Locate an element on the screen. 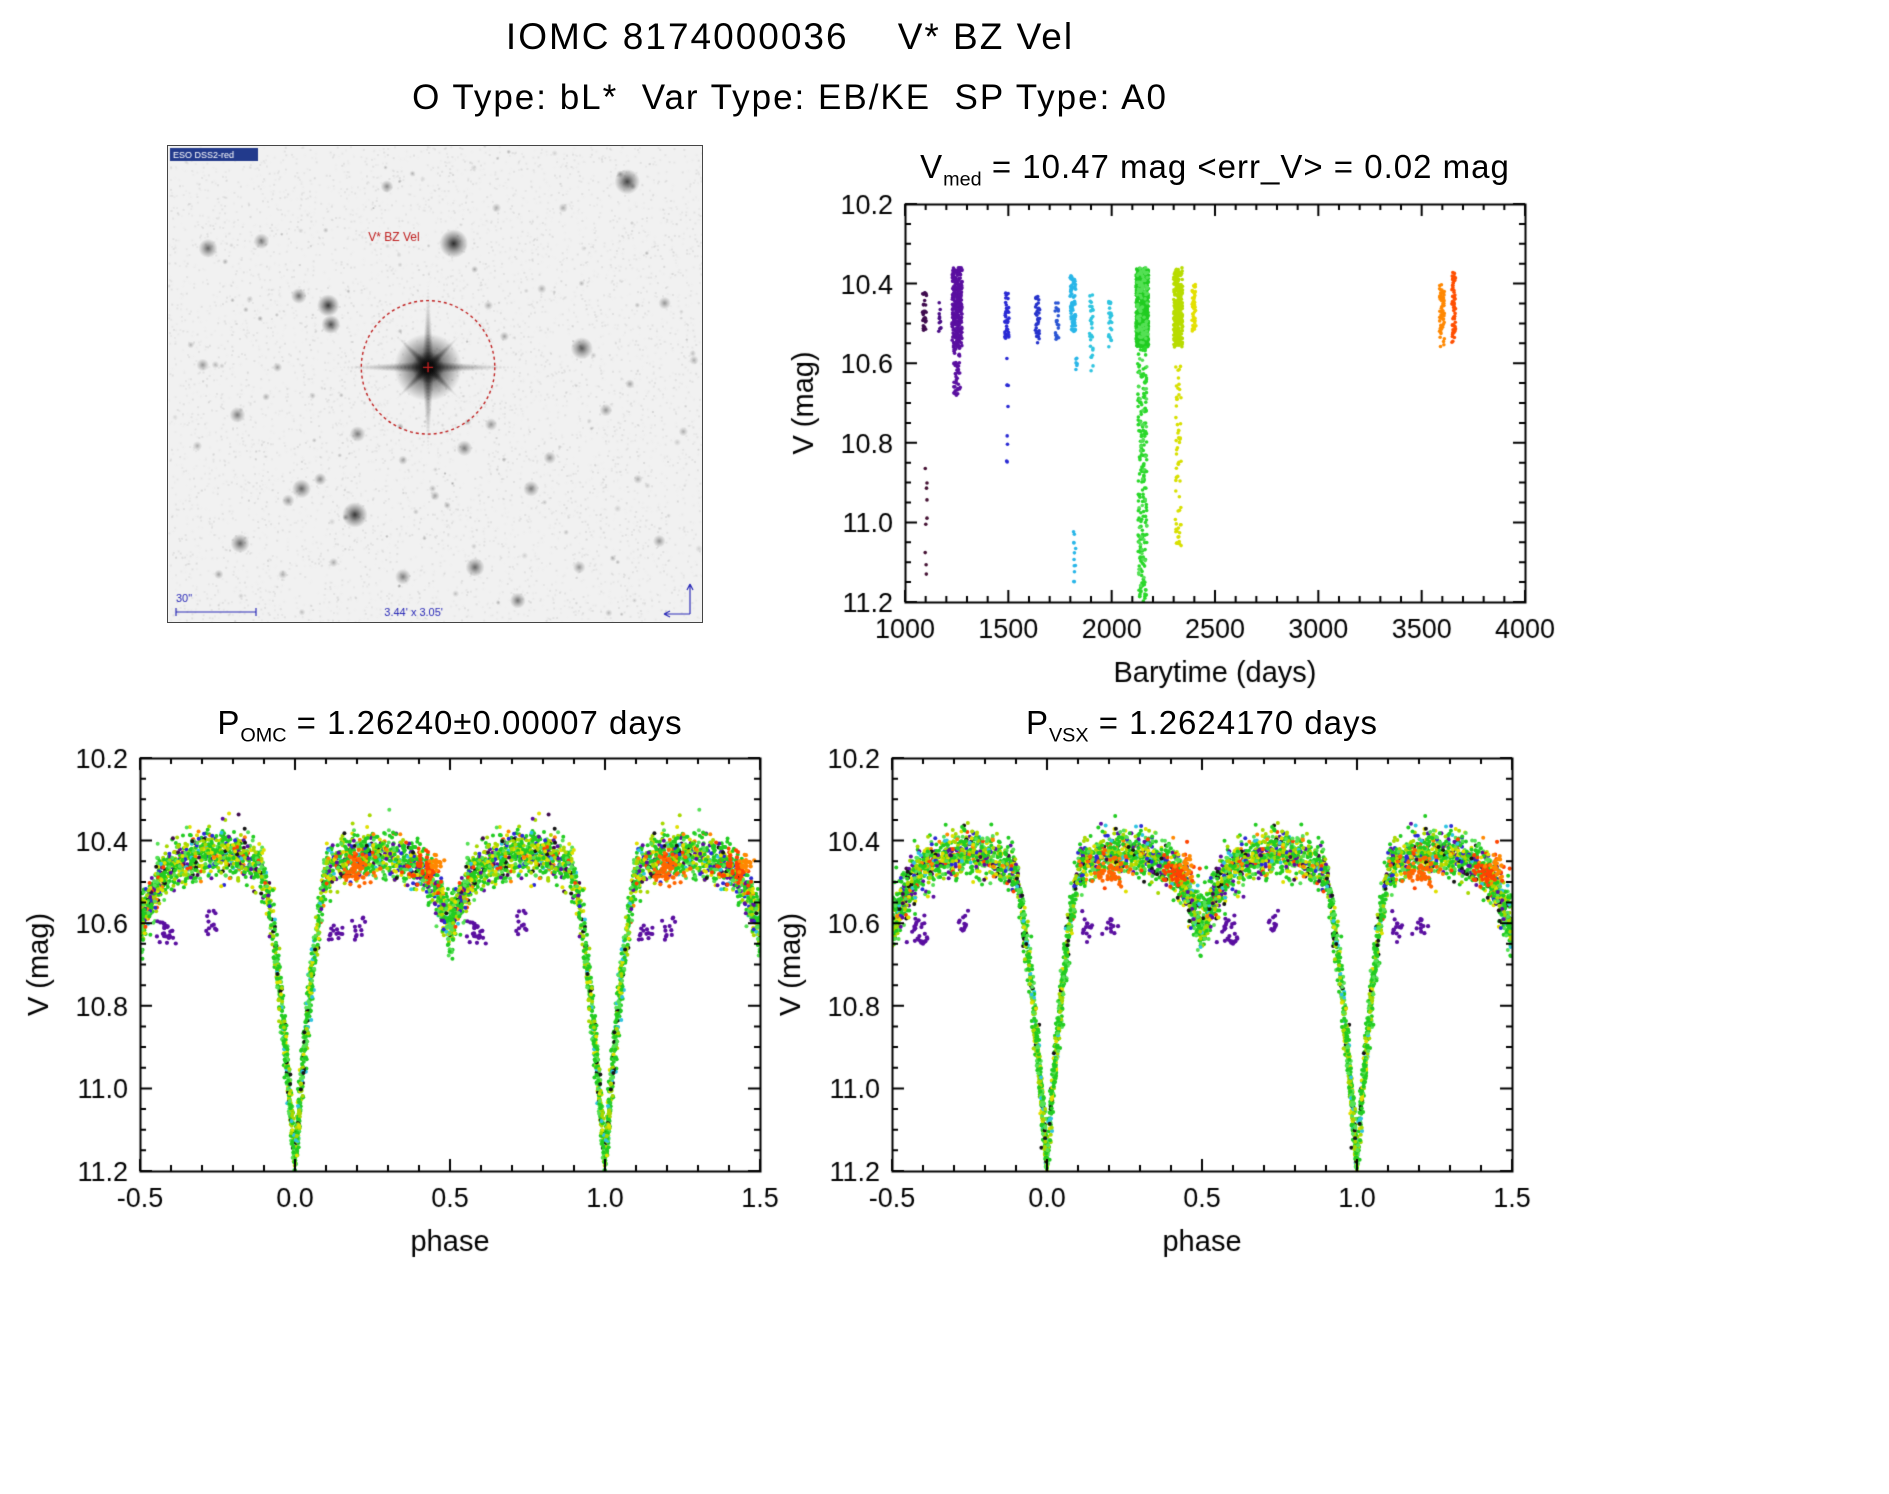 Image resolution: width=1889 pixels, height=1494 pixels. page-subtitle: O Type: bL* Var Type: EB/KE SP Type: A0 is located at coordinates (790, 97).